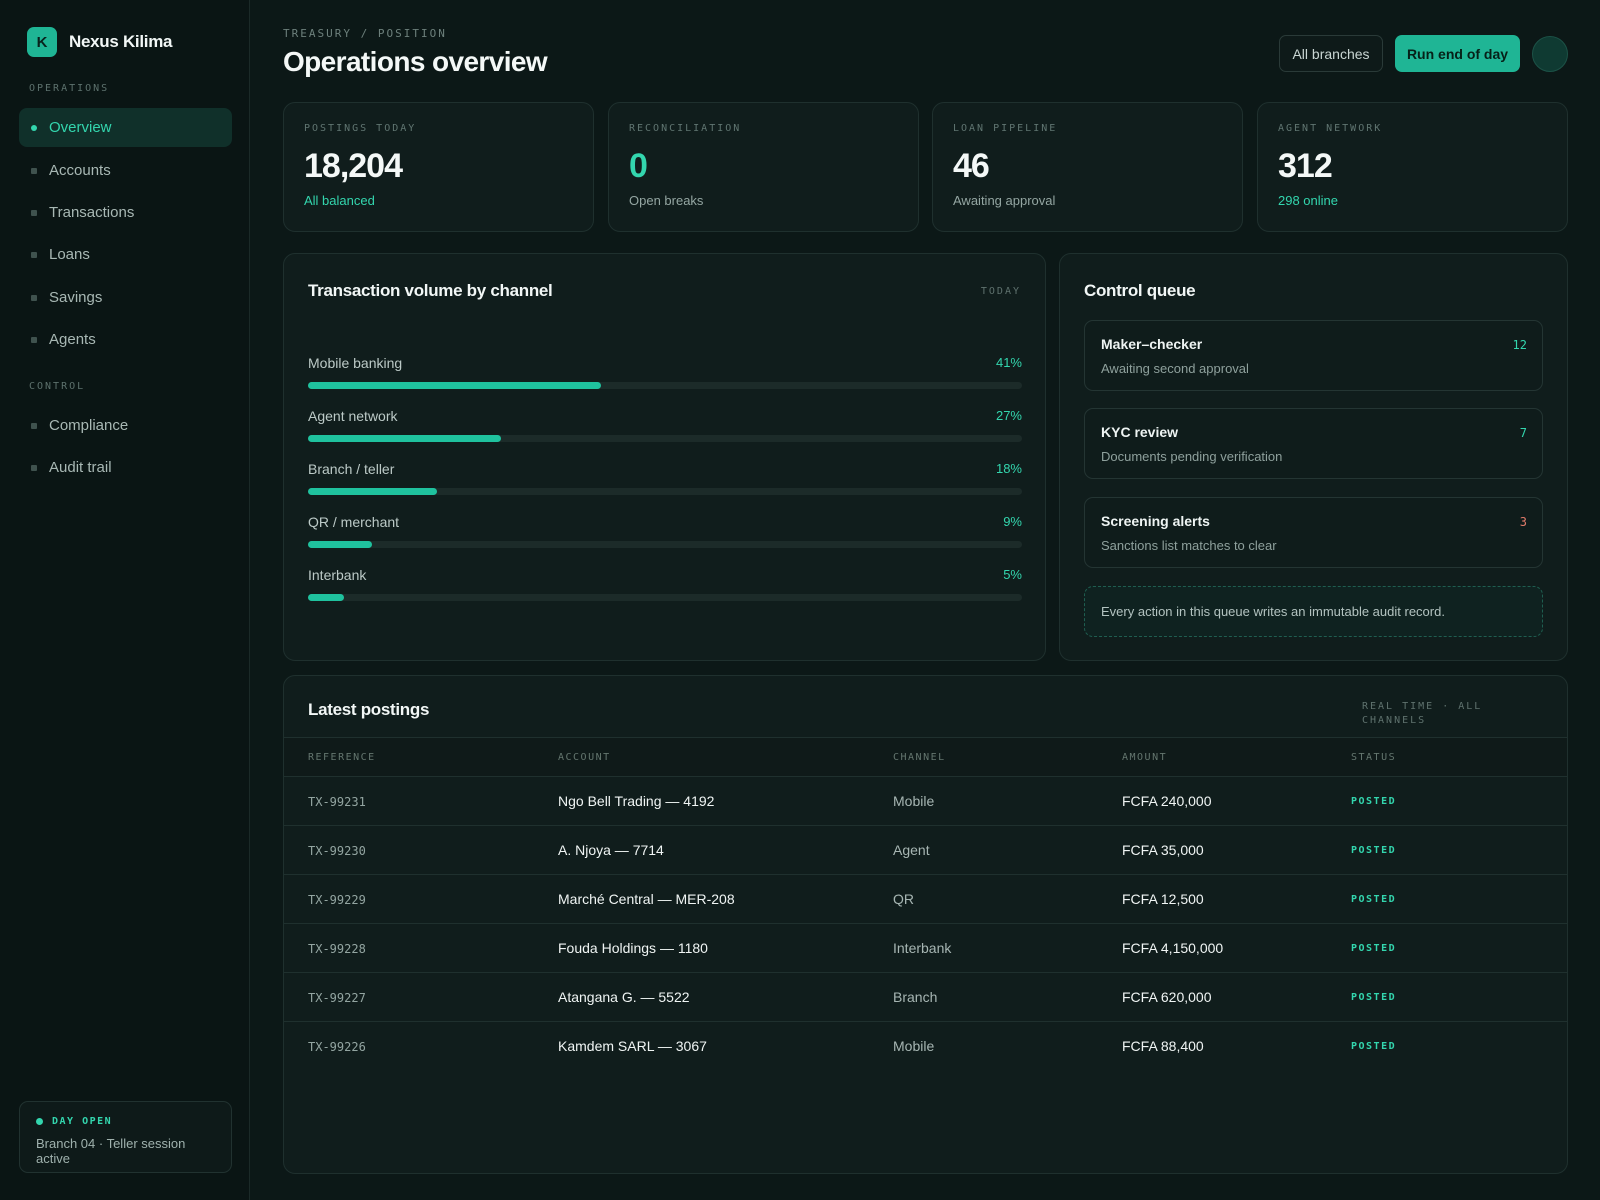 The width and height of the screenshot is (1600, 1200). What do you see at coordinates (1457, 53) in the screenshot?
I see `run-end-of-day-button: Run end of day` at bounding box center [1457, 53].